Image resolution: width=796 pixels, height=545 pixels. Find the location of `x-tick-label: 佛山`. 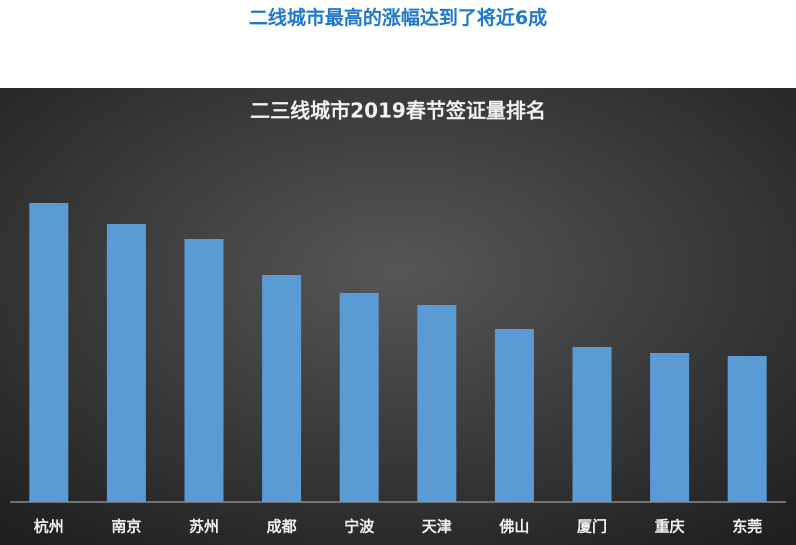

x-tick-label: 佛山 is located at coordinates (513, 527).